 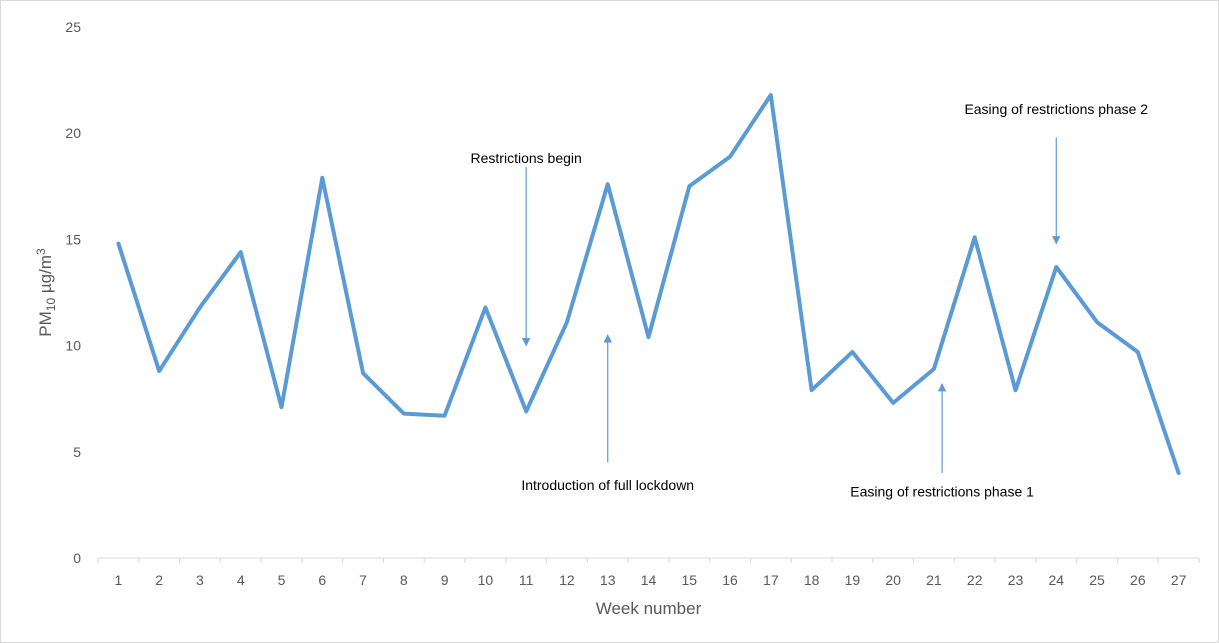 I want to click on x-tick-label: 5, so click(x=282, y=580).